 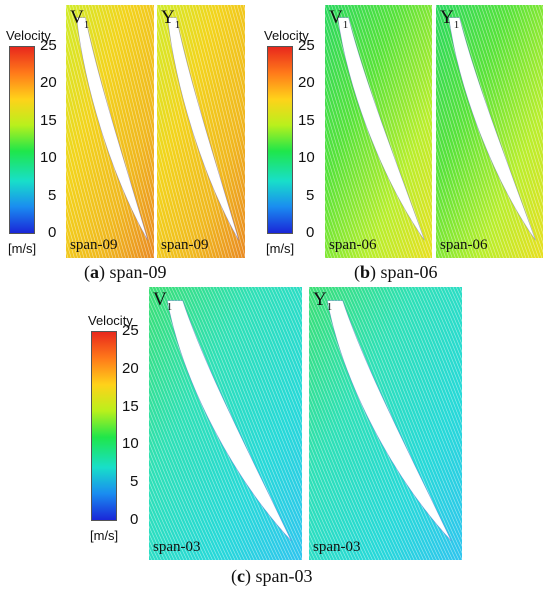 I want to click on legend-tick: 0, so click(x=134, y=519).